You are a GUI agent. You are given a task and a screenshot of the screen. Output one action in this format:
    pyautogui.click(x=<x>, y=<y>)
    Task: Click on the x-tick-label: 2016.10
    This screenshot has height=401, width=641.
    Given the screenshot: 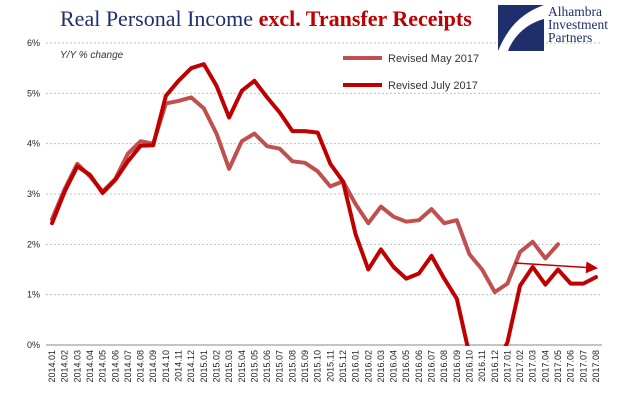 What is the action you would take?
    pyautogui.click(x=469, y=366)
    